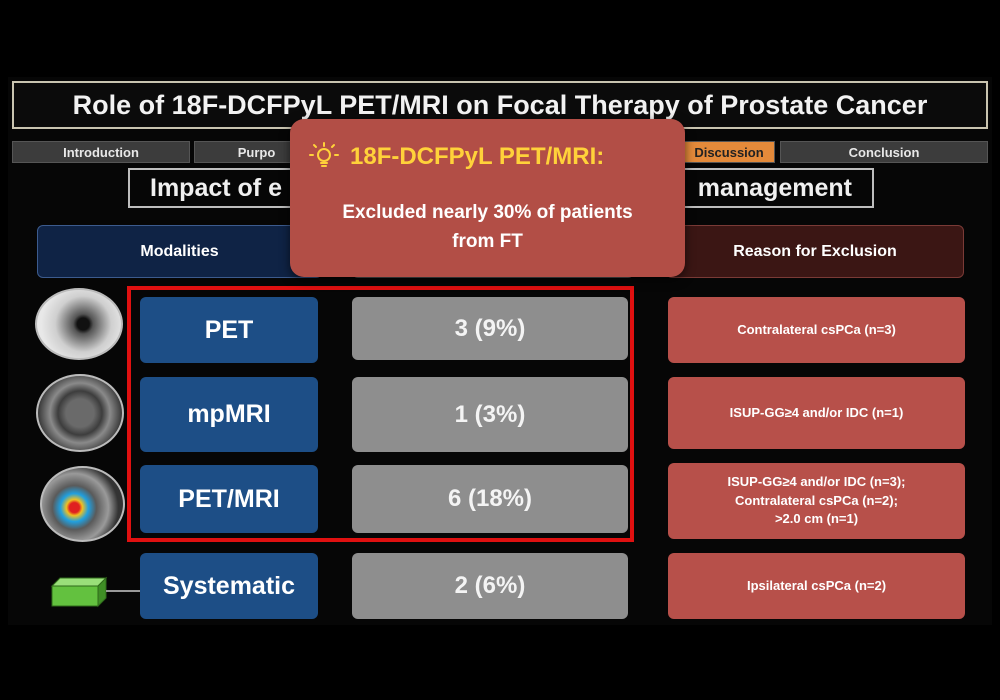 The image size is (1000, 700). What do you see at coordinates (79, 324) in the screenshot?
I see `pet-scan-thumbnail` at bounding box center [79, 324].